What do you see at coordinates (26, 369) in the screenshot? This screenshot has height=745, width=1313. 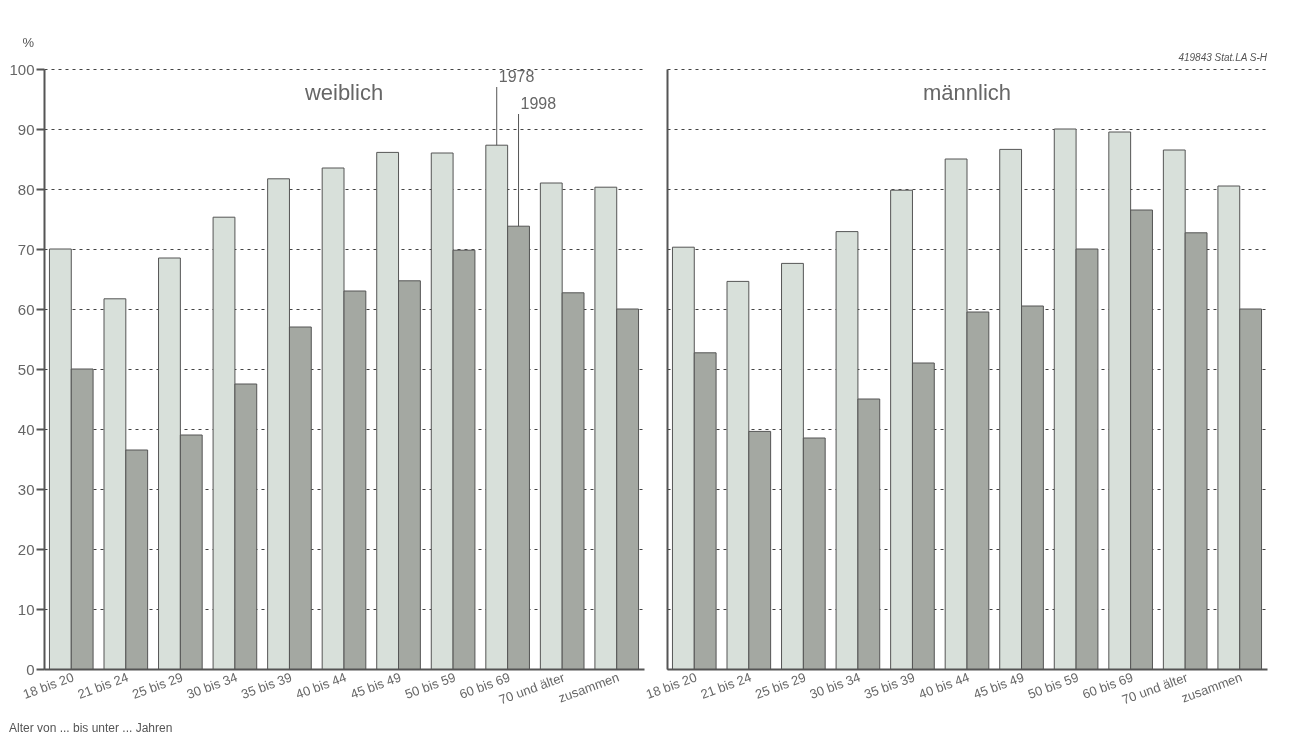 I see `y-tick-label: 50` at bounding box center [26, 369].